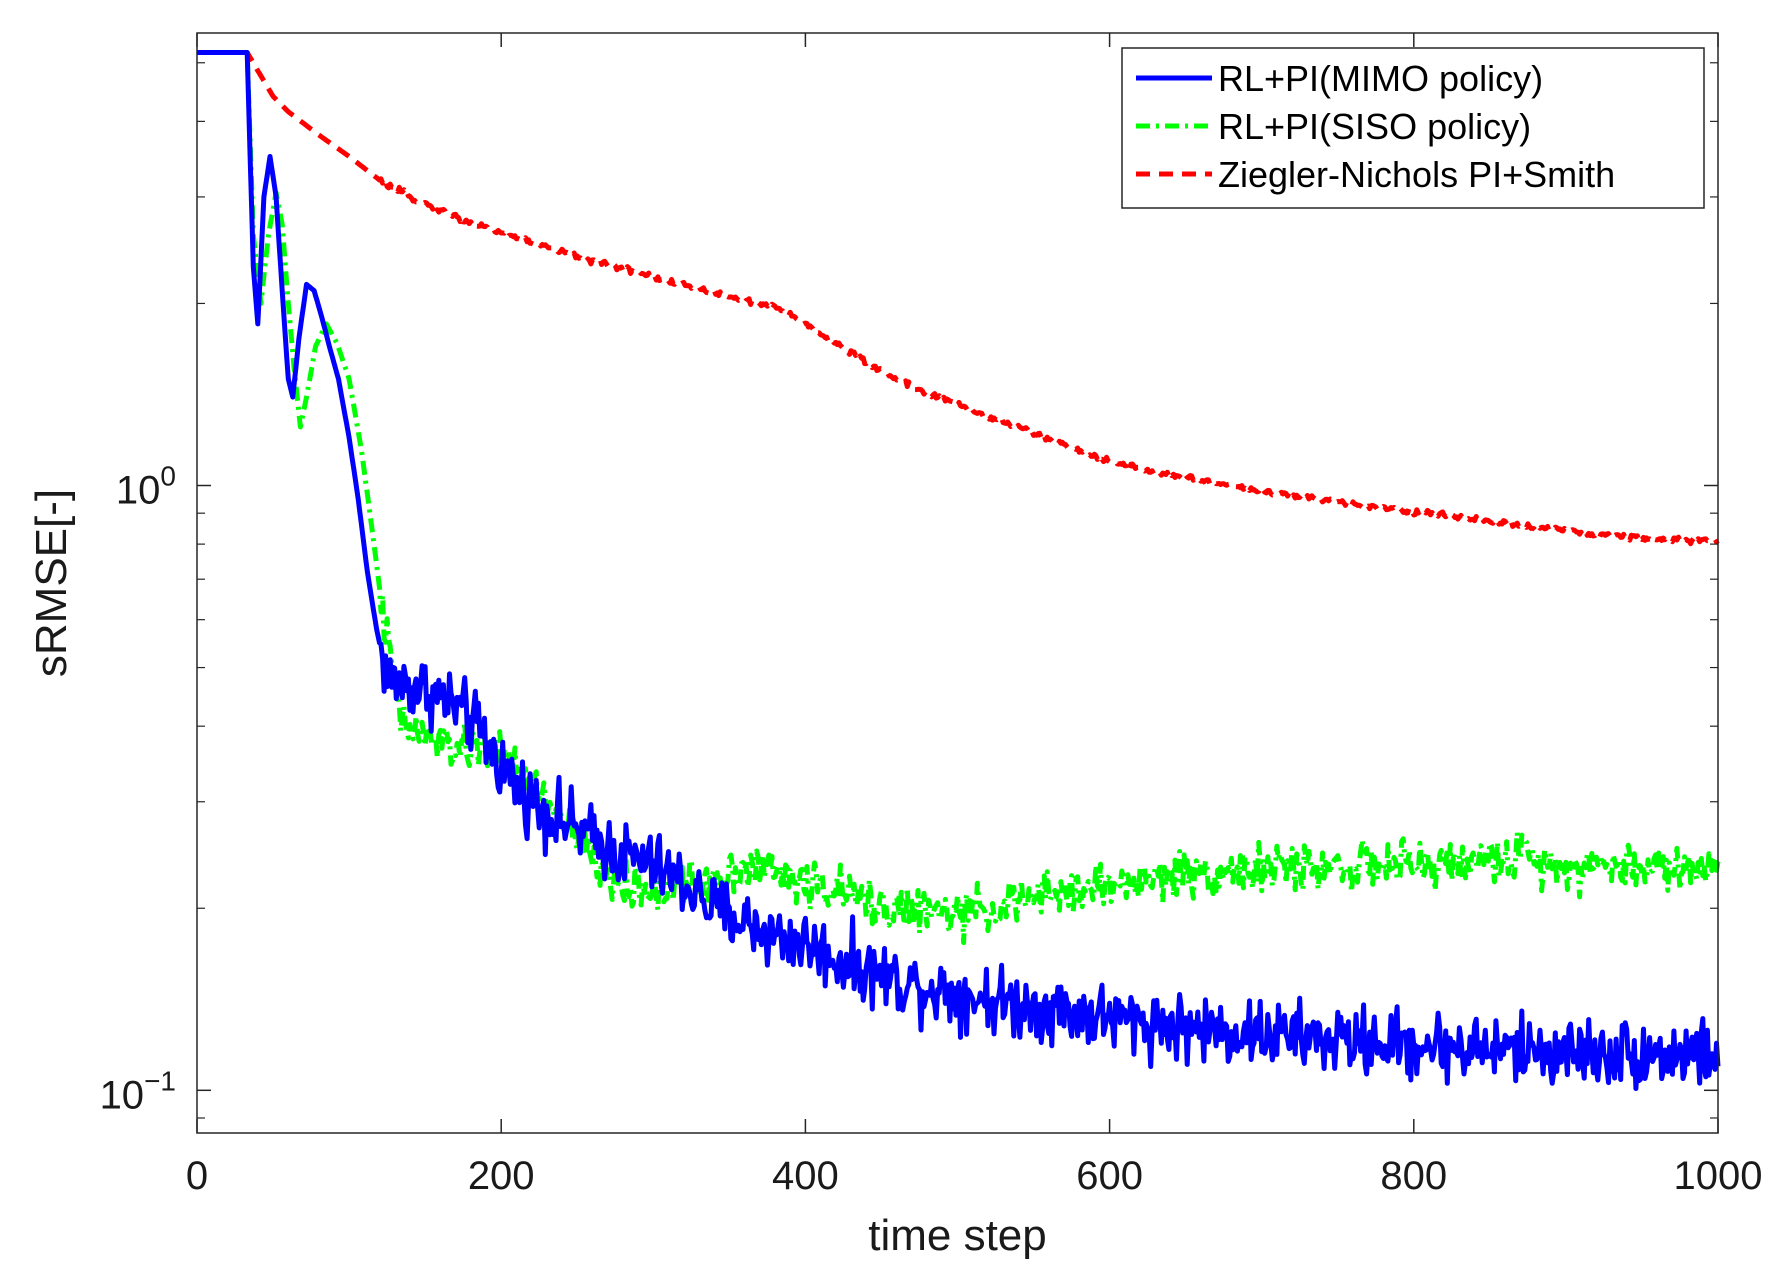 This screenshot has height=1278, width=1784. What do you see at coordinates (1380, 78) in the screenshot?
I see `legend-label-1: RL+PI(MIMO policy)` at bounding box center [1380, 78].